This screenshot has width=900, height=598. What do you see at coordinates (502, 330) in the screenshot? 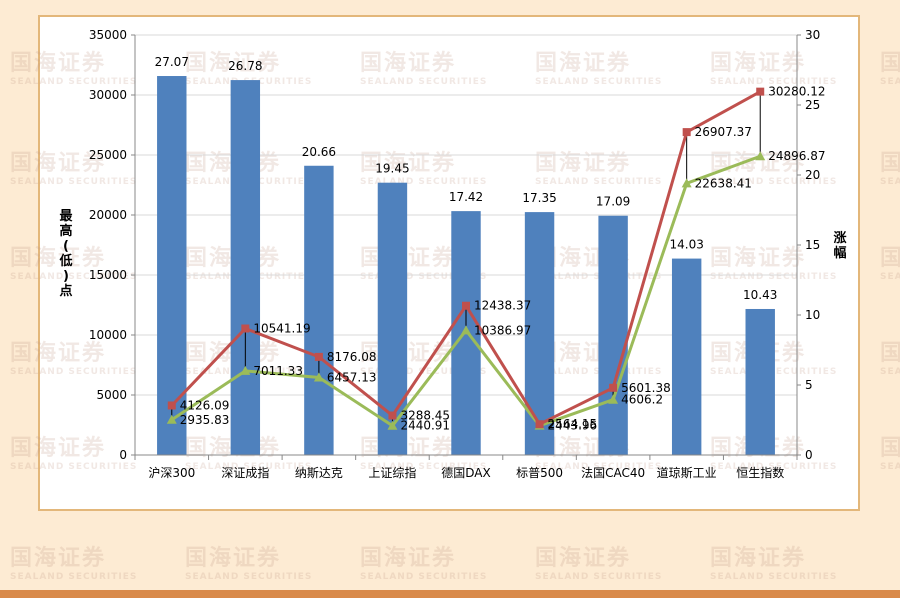
I see `low-label: 10386.97` at bounding box center [502, 330].